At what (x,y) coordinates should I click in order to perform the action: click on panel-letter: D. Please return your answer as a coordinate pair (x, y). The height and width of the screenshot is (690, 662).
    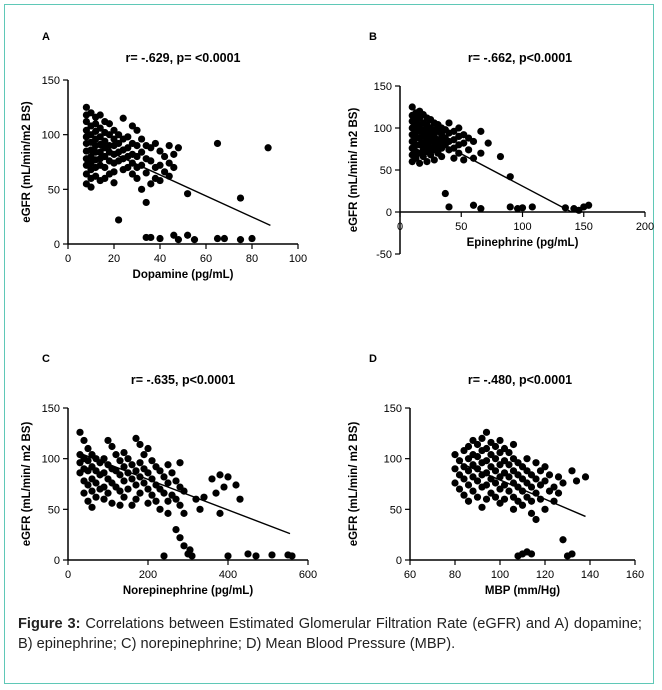
    Looking at the image, I should click on (373, 359).